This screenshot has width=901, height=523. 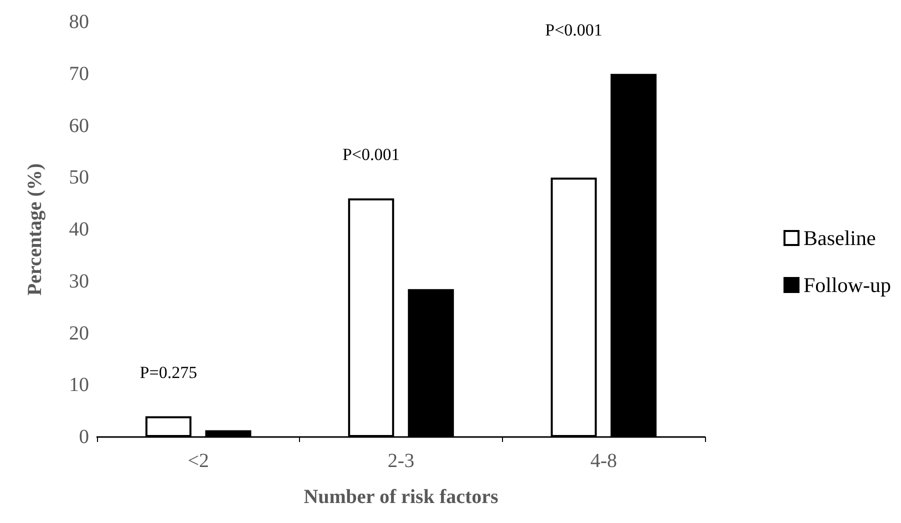 What do you see at coordinates (169, 372) in the screenshot?
I see `annotation: P=0.275` at bounding box center [169, 372].